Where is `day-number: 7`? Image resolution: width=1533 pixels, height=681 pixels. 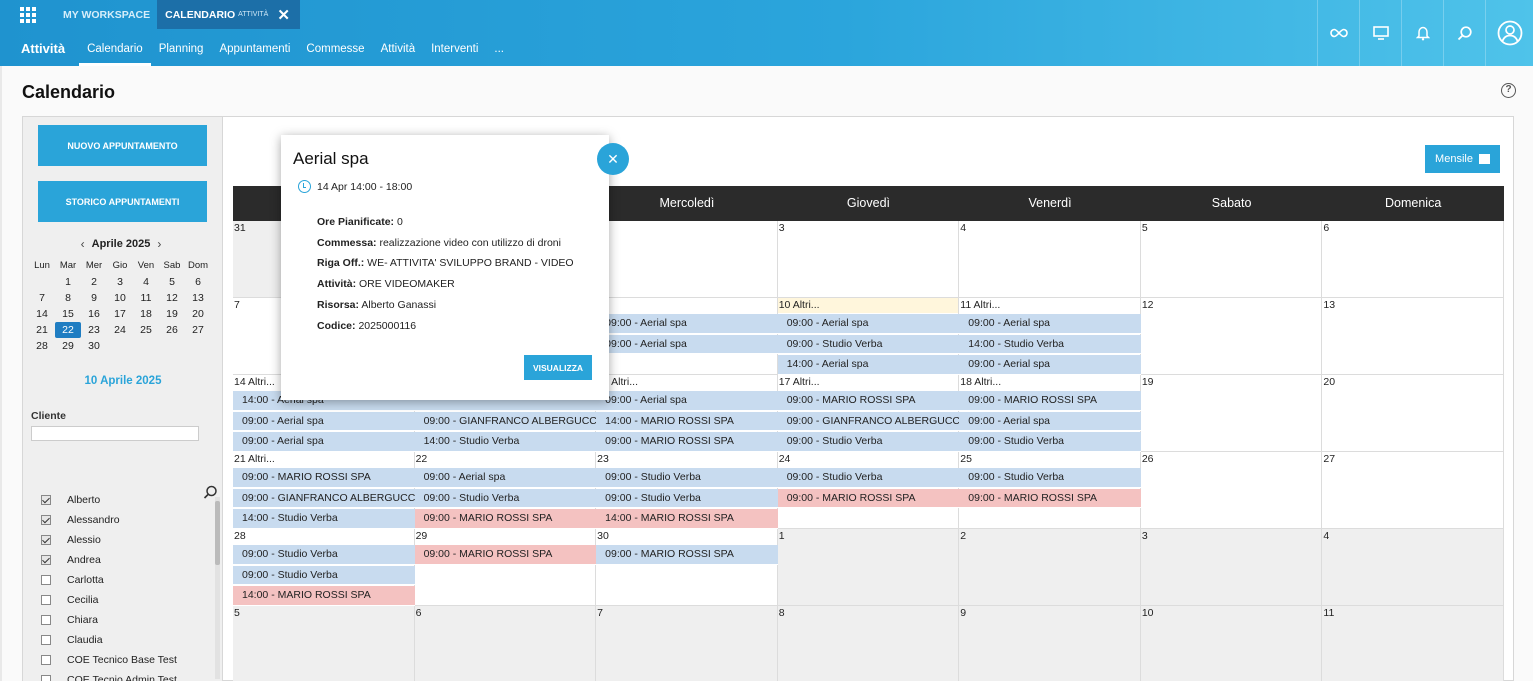 day-number: 7 is located at coordinates (237, 305).